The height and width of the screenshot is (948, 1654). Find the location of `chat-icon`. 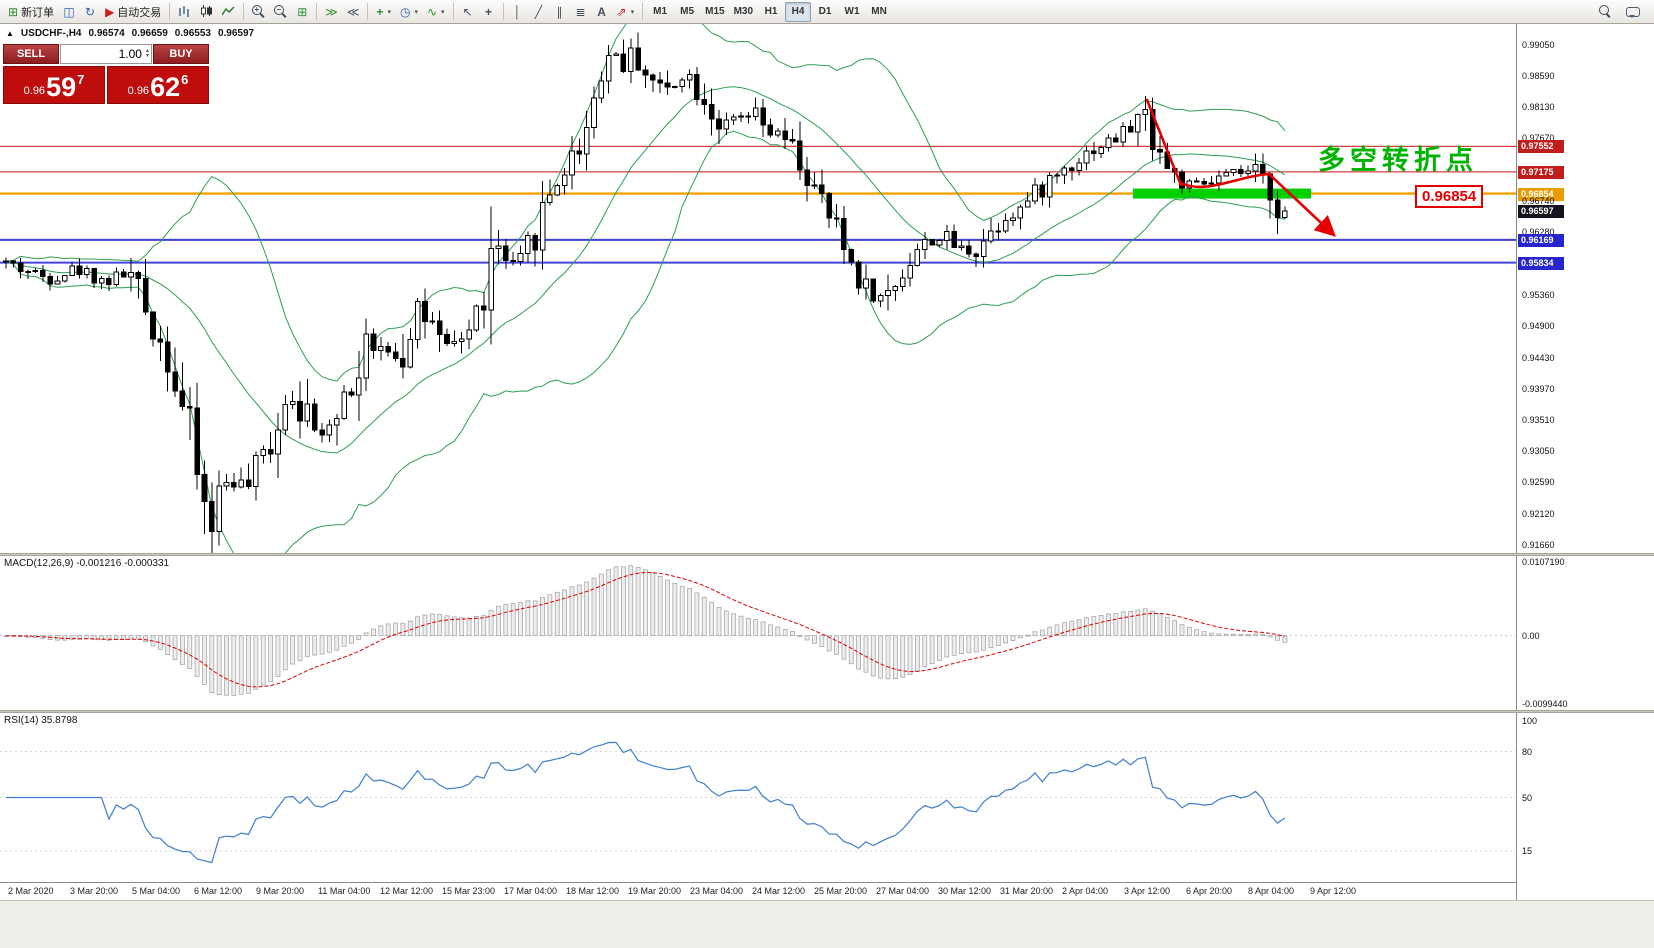

chat-icon is located at coordinates (1633, 12).